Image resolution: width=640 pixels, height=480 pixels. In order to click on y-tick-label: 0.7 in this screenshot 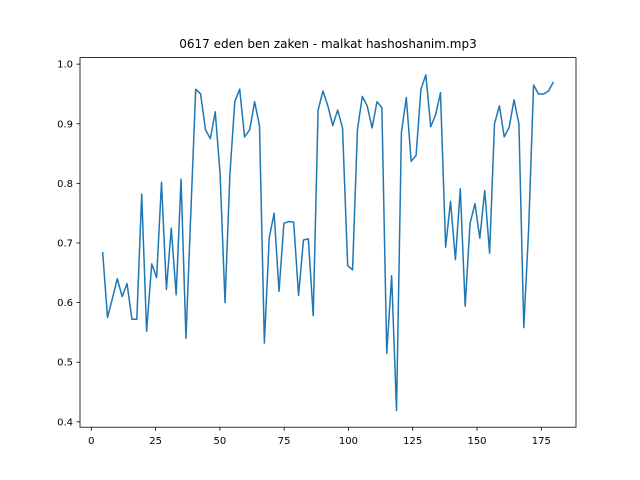, I will do `click(65, 243)`.